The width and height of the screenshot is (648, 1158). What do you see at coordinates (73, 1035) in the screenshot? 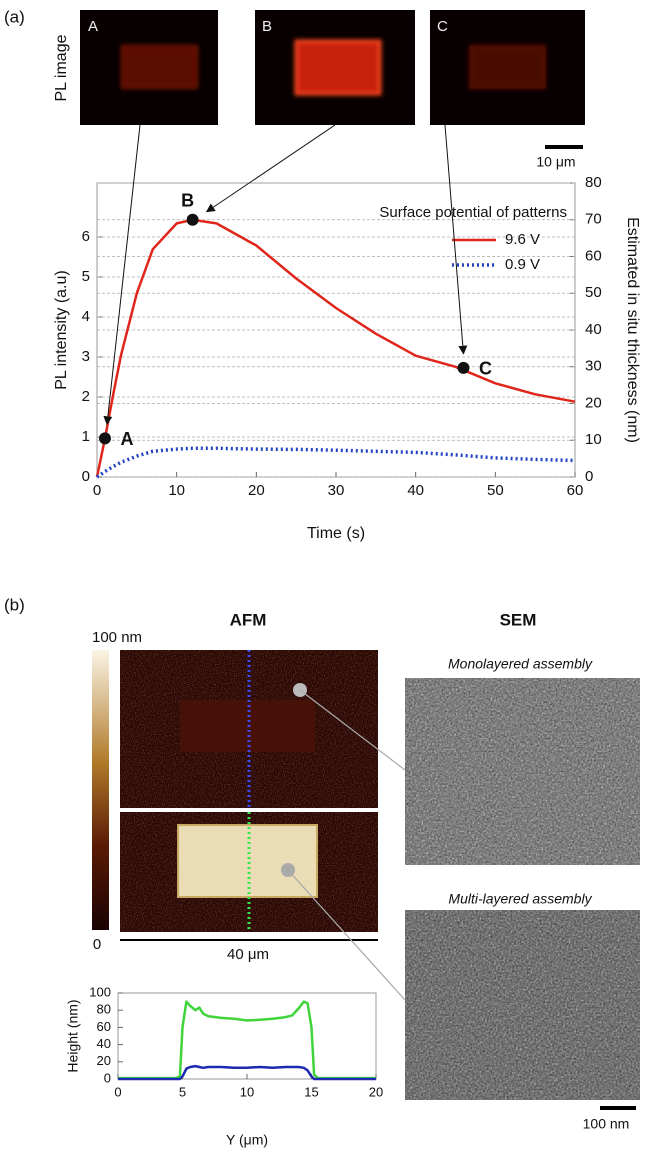
I see `y-axis-label: Height (nm)` at bounding box center [73, 1035].